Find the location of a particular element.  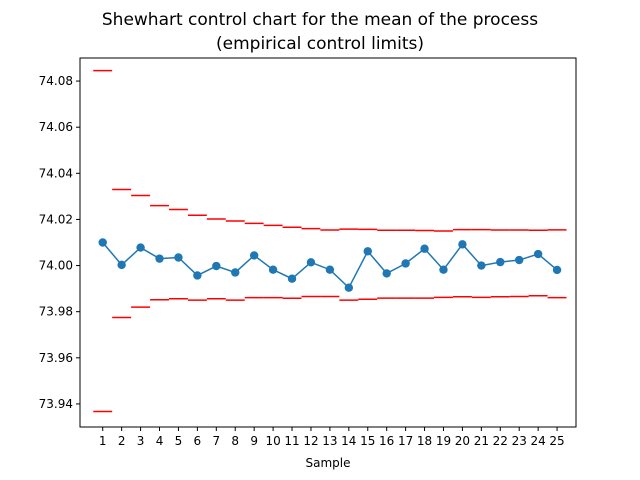

sample-mean-line is located at coordinates (330, 265).